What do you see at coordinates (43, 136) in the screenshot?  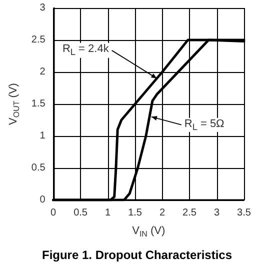 I see `y-tick-label: 1` at bounding box center [43, 136].